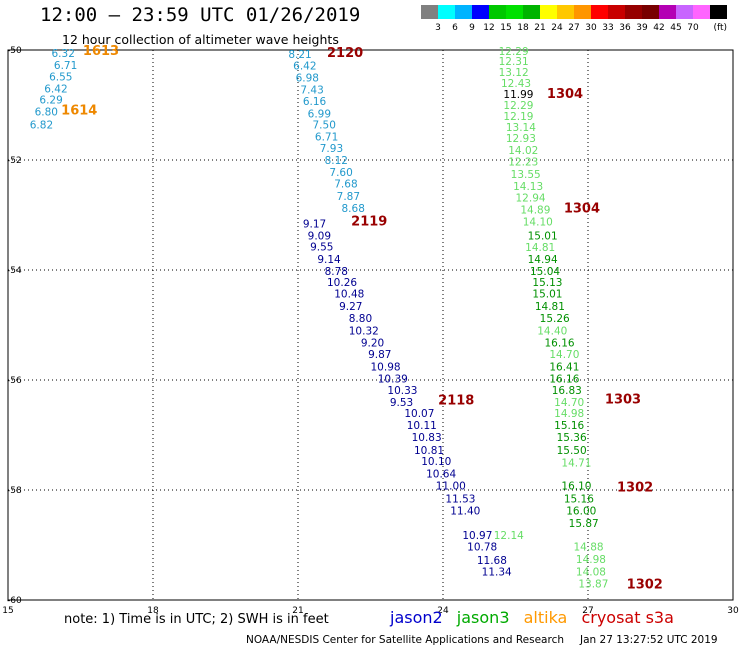 The width and height of the screenshot is (740, 650). I want to click on wave-height-label: 12.19, so click(518, 117).